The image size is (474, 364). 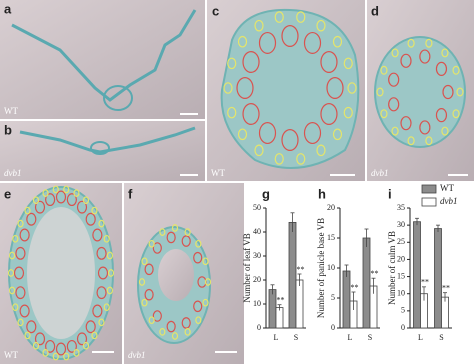 What do you see at coordinates (290, 88) in the screenshot?
I see `tissue` at bounding box center [290, 88].